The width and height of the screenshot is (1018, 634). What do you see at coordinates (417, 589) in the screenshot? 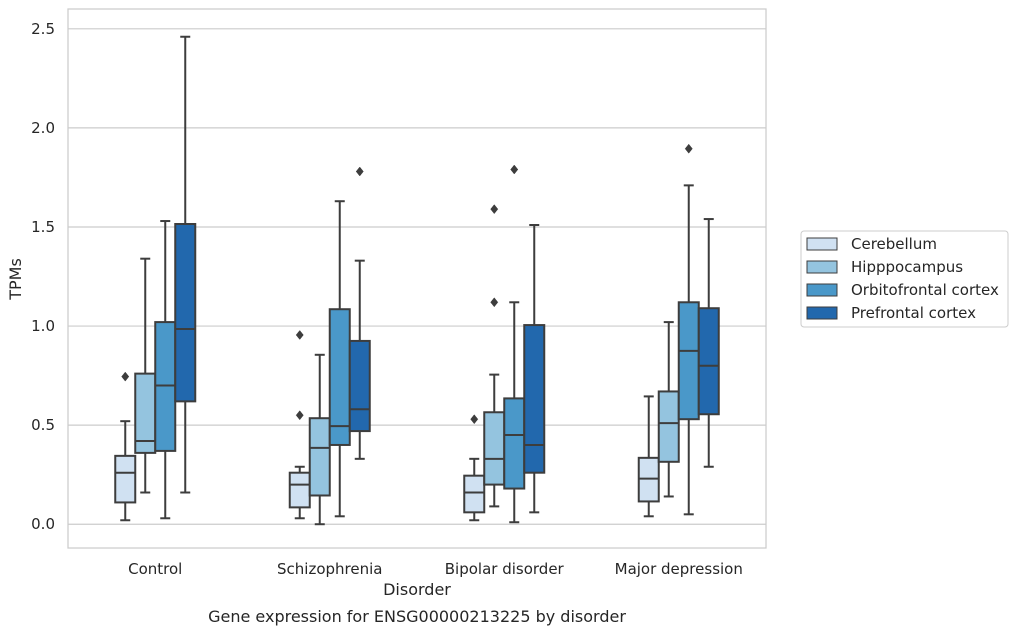
I see `x-axis-title: Disorder` at bounding box center [417, 589].